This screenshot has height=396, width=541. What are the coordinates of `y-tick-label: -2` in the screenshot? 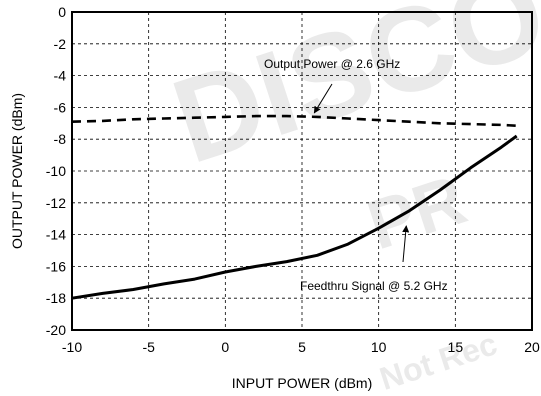 It's located at (60, 44).